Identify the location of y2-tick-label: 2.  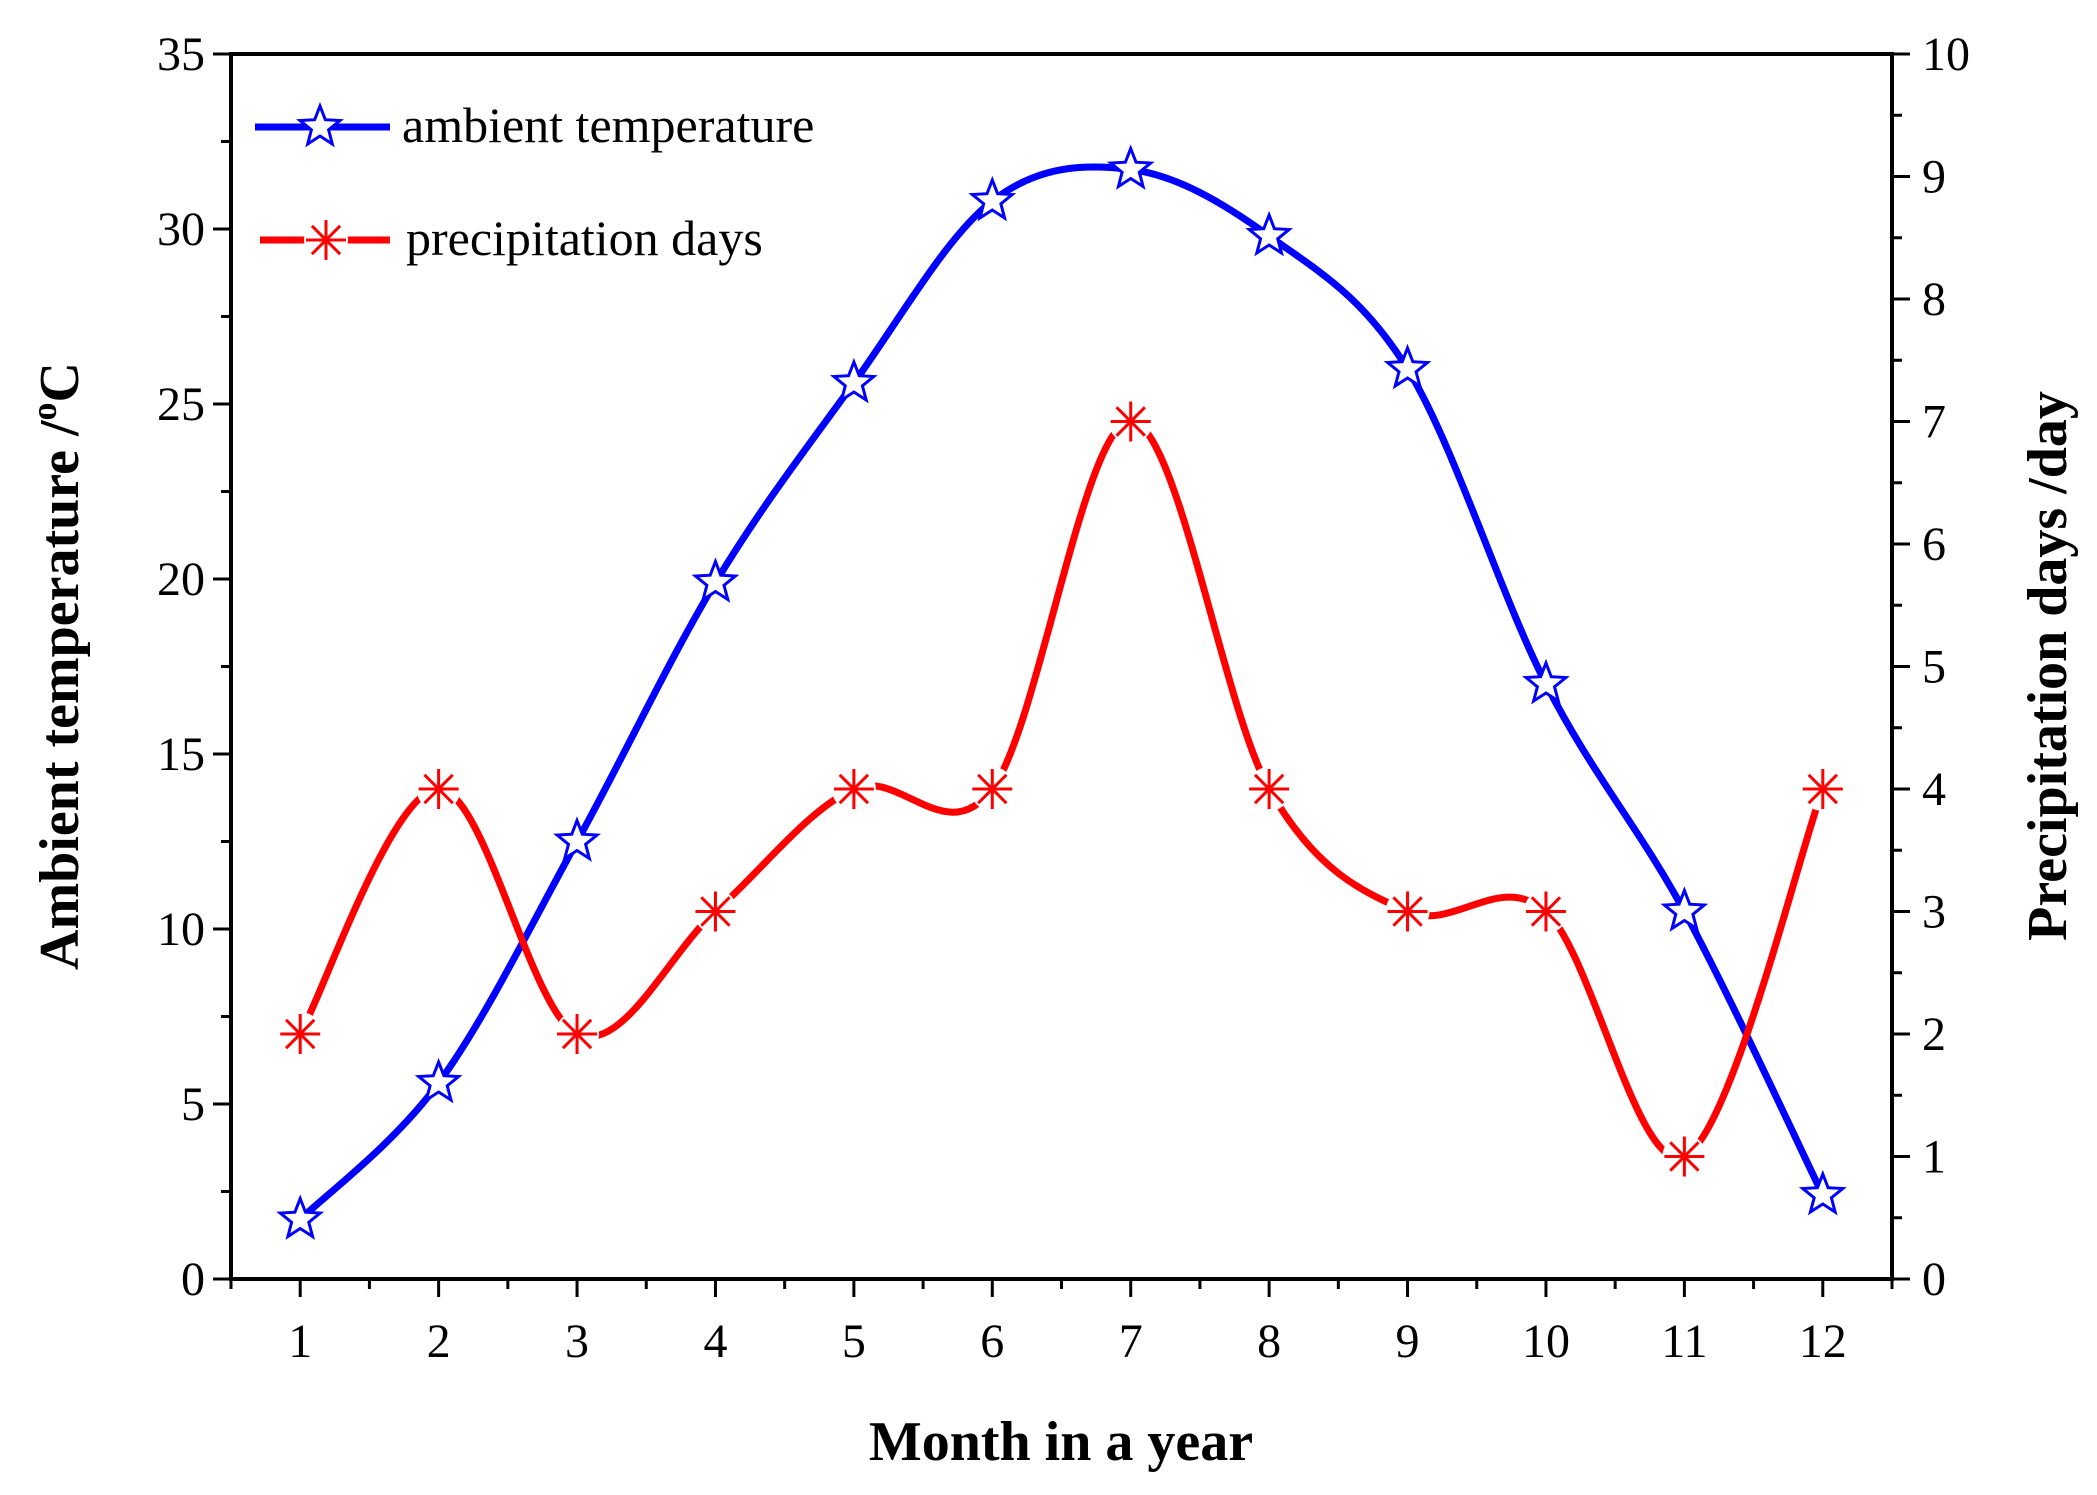
(1934, 1034).